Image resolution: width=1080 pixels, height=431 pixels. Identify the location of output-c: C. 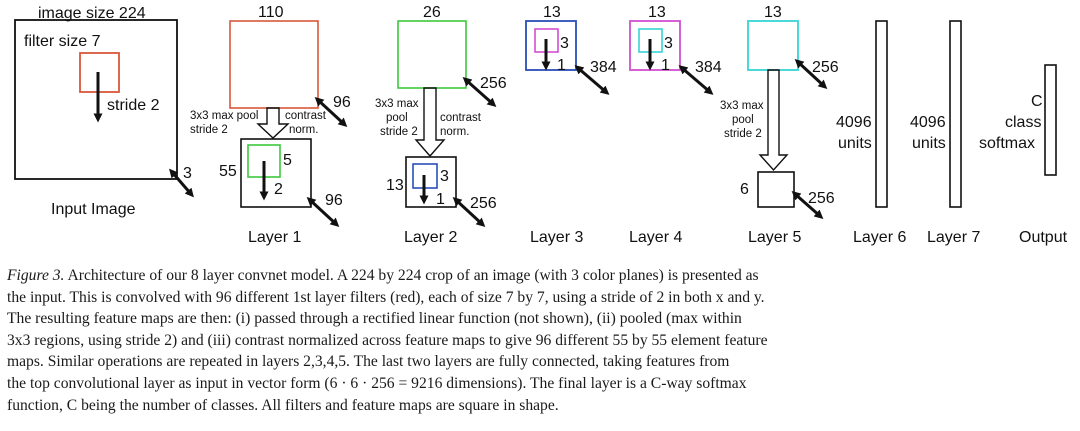
(1037, 101).